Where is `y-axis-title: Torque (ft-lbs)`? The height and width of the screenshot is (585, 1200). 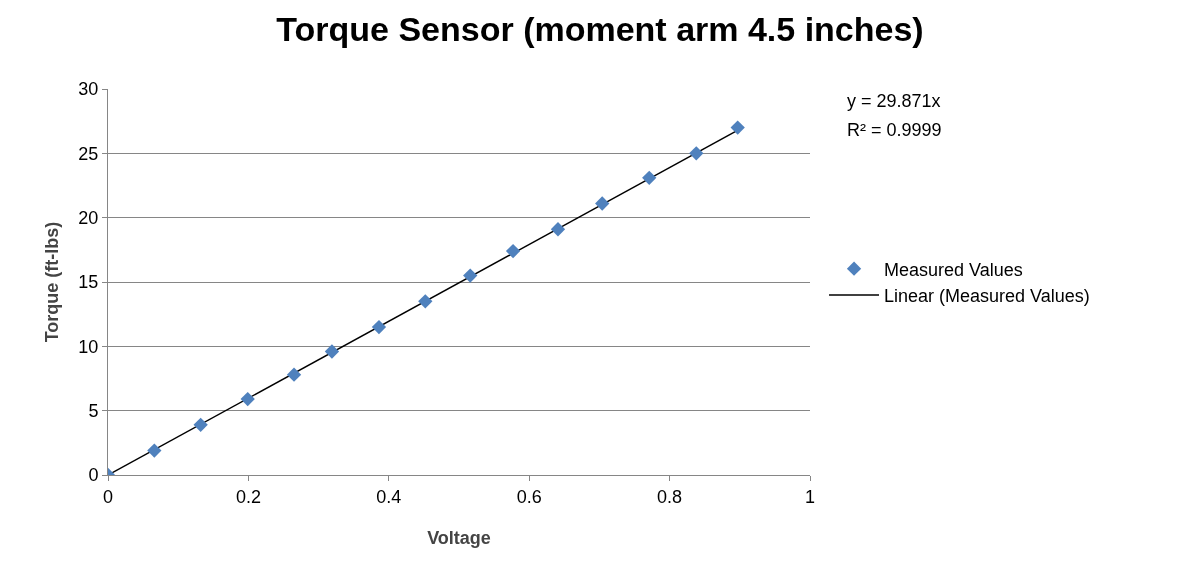
y-axis-title: Torque (ft-lbs) is located at coordinates (51, 282).